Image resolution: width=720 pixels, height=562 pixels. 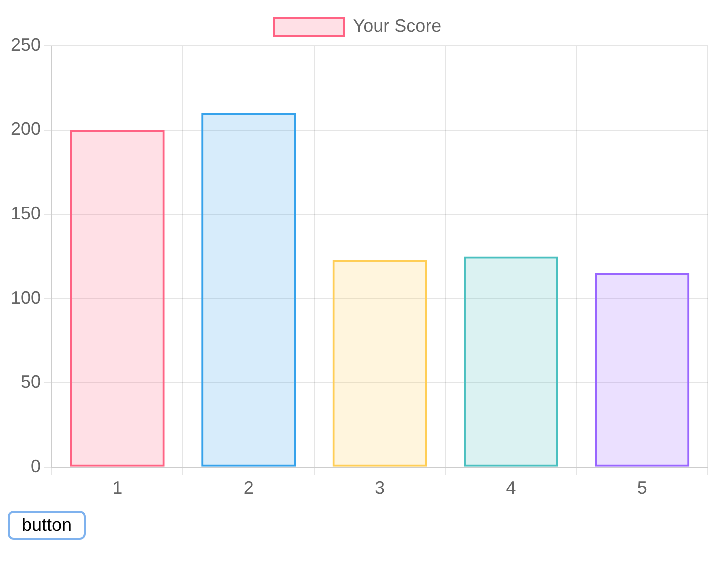 What do you see at coordinates (26, 129) in the screenshot?
I see `y-tick-label: 200` at bounding box center [26, 129].